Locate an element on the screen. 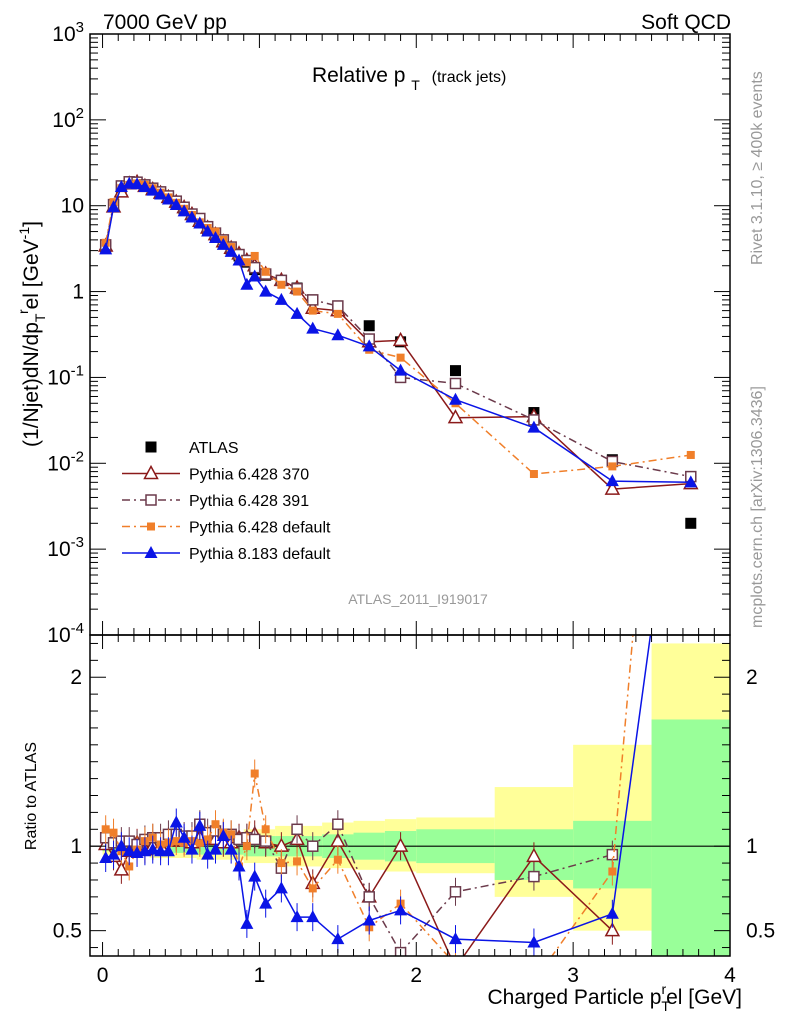  x-tick-label: 3 is located at coordinates (573, 975).